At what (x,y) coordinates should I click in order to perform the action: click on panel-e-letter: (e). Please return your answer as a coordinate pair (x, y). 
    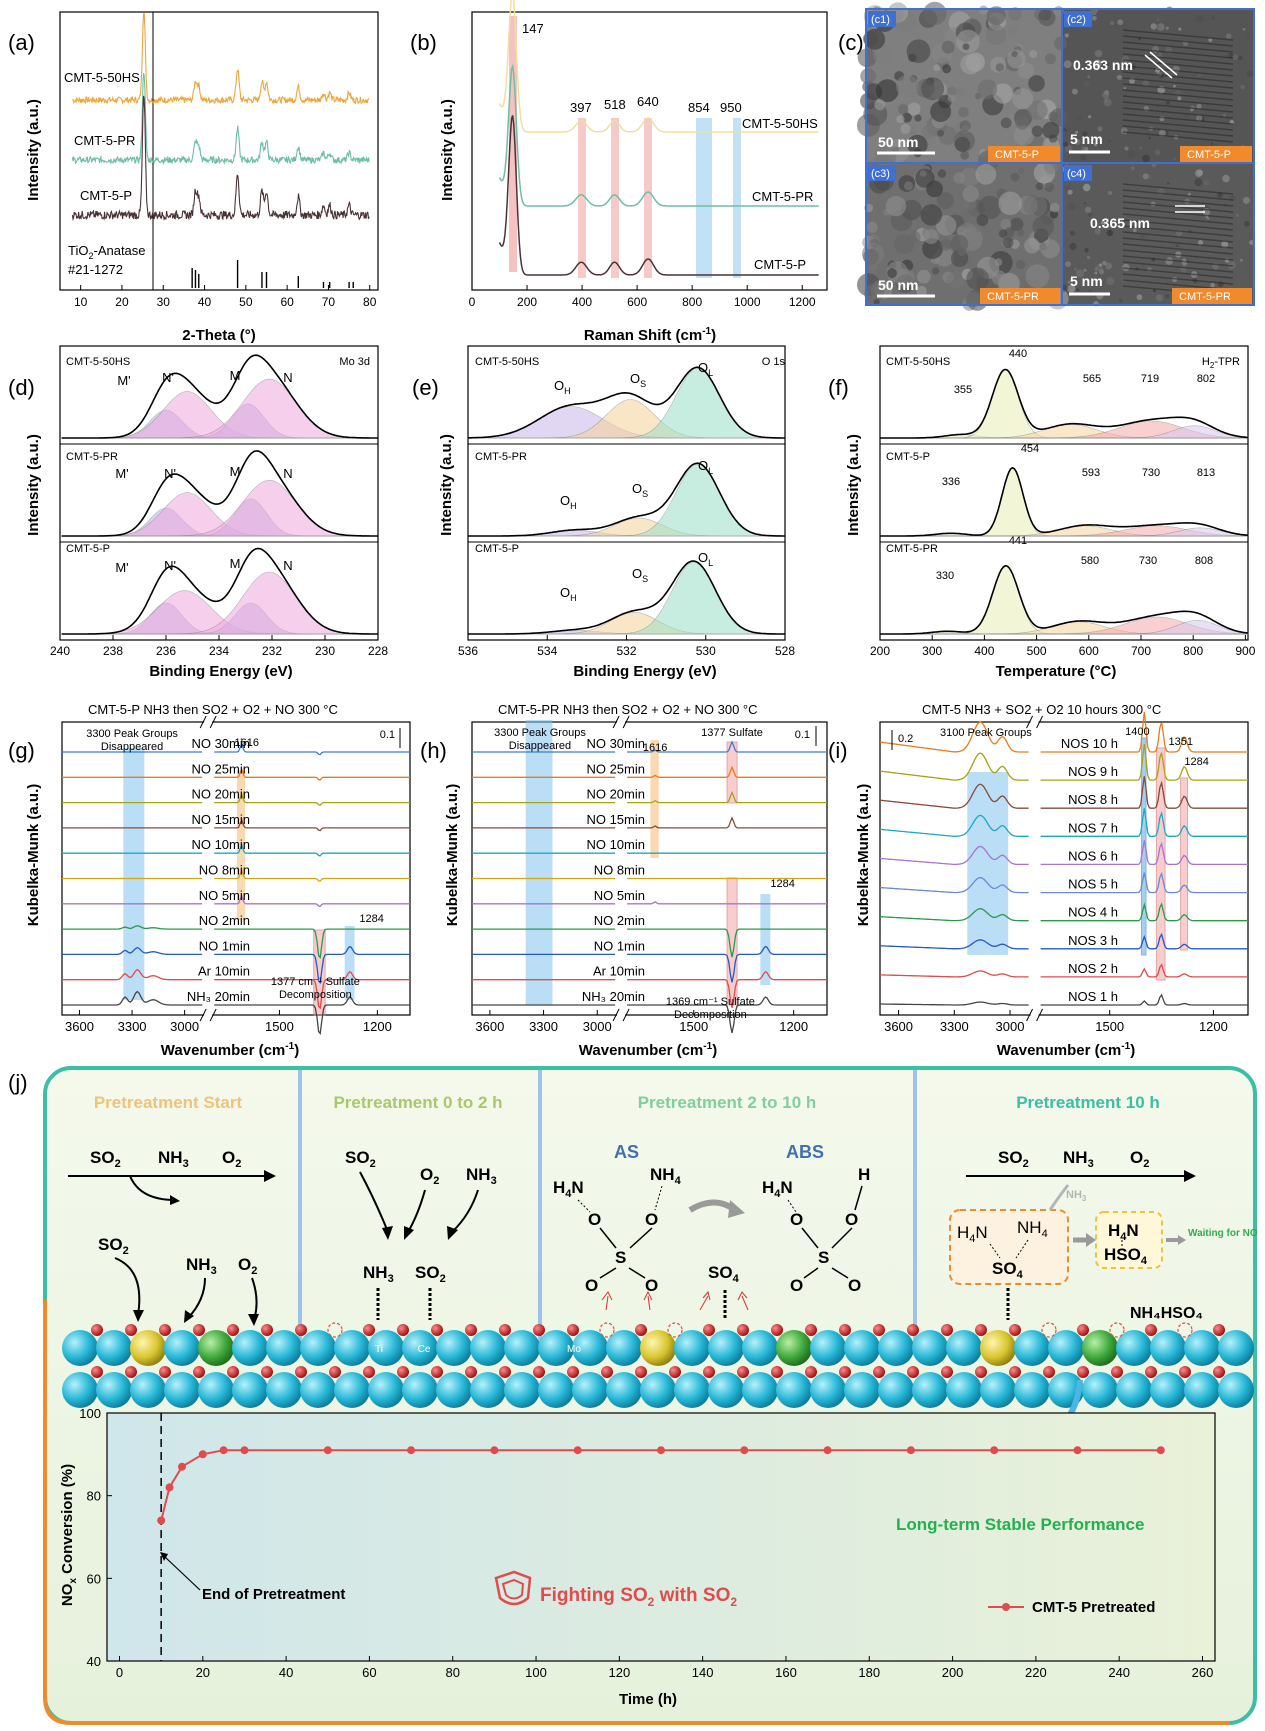
    Looking at the image, I should click on (425, 387).